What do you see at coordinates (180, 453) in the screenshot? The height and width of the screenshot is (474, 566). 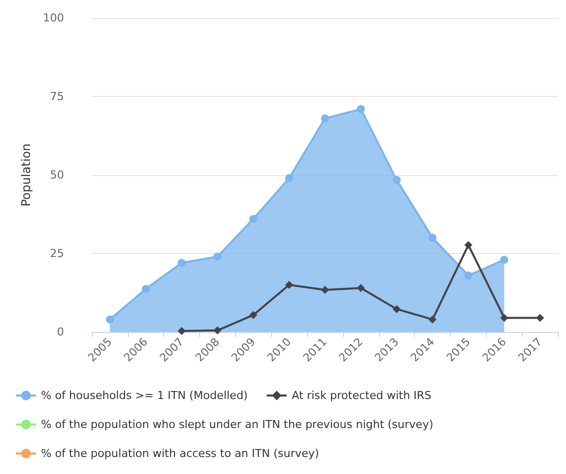 I see `legend-label: % of the population with access to an ITN (survey)` at bounding box center [180, 453].